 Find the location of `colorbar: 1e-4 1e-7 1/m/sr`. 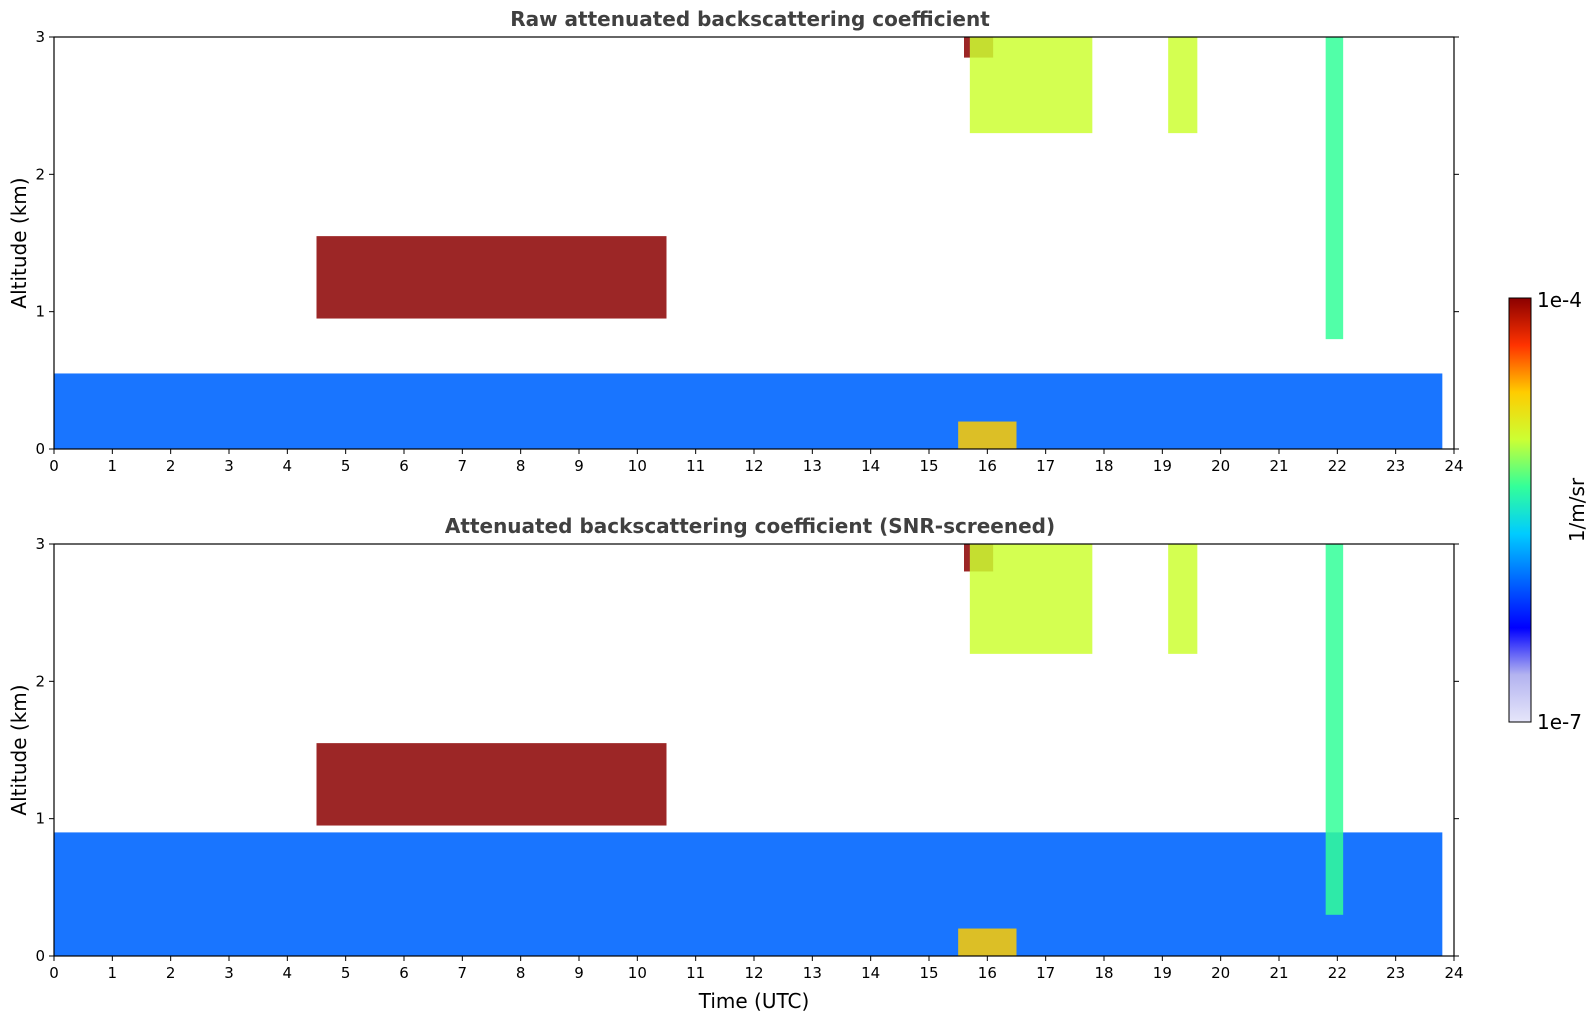

colorbar: 1e-4 1e-7 1/m/sr is located at coordinates (1548, 511).